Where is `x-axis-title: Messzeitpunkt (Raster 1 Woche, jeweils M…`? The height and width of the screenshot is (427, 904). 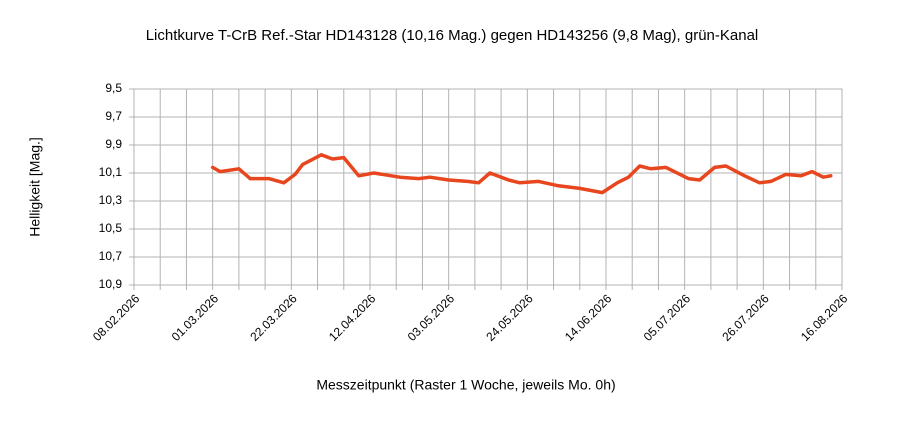
x-axis-title: Messzeitpunkt (Raster 1 Woche, jeweils M… is located at coordinates (465, 385).